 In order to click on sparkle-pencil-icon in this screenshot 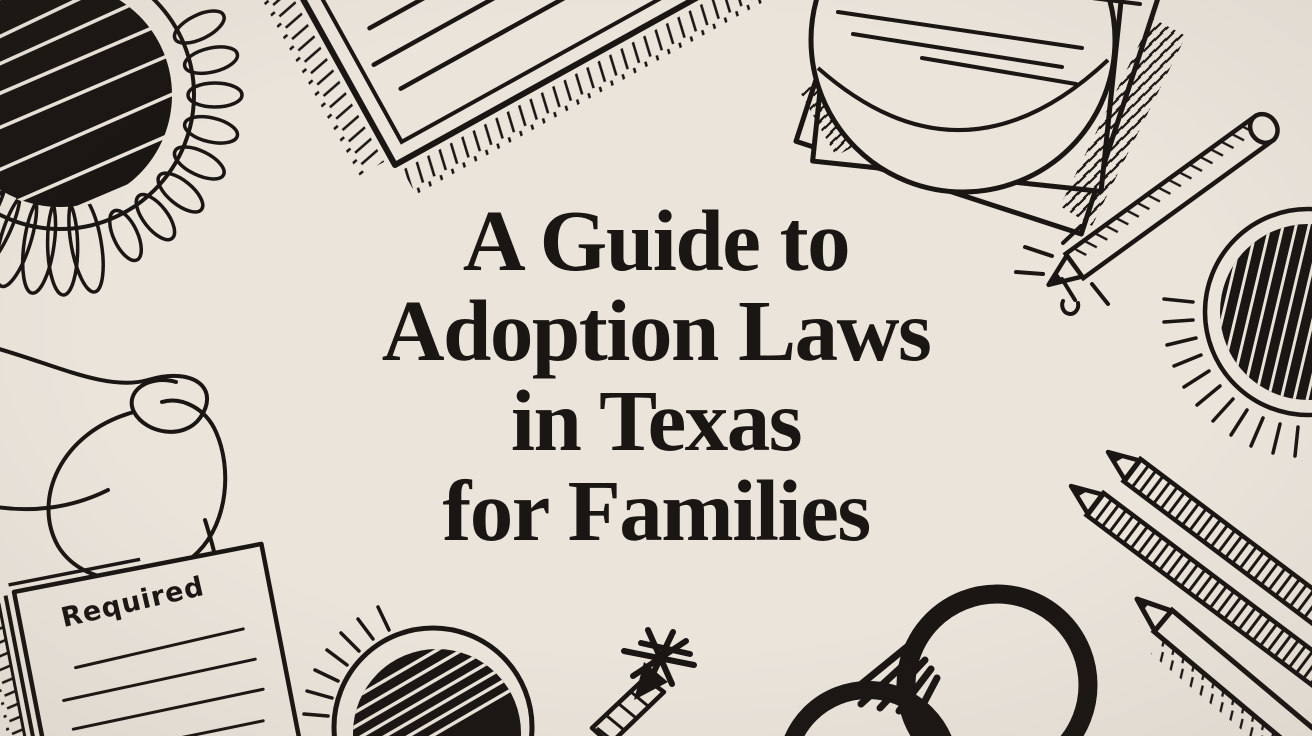, I will do `click(643, 681)`.